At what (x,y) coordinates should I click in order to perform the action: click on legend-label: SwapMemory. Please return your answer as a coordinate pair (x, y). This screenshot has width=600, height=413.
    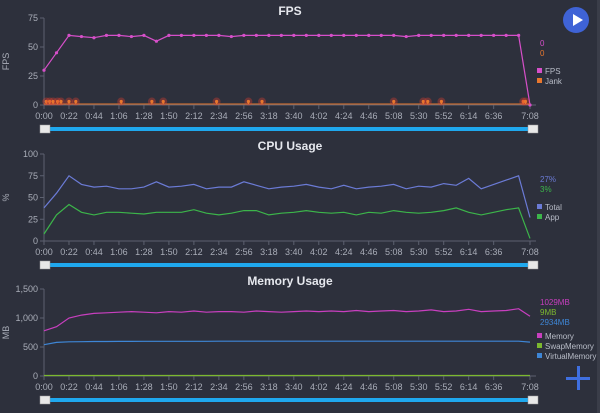
    Looking at the image, I should click on (569, 346).